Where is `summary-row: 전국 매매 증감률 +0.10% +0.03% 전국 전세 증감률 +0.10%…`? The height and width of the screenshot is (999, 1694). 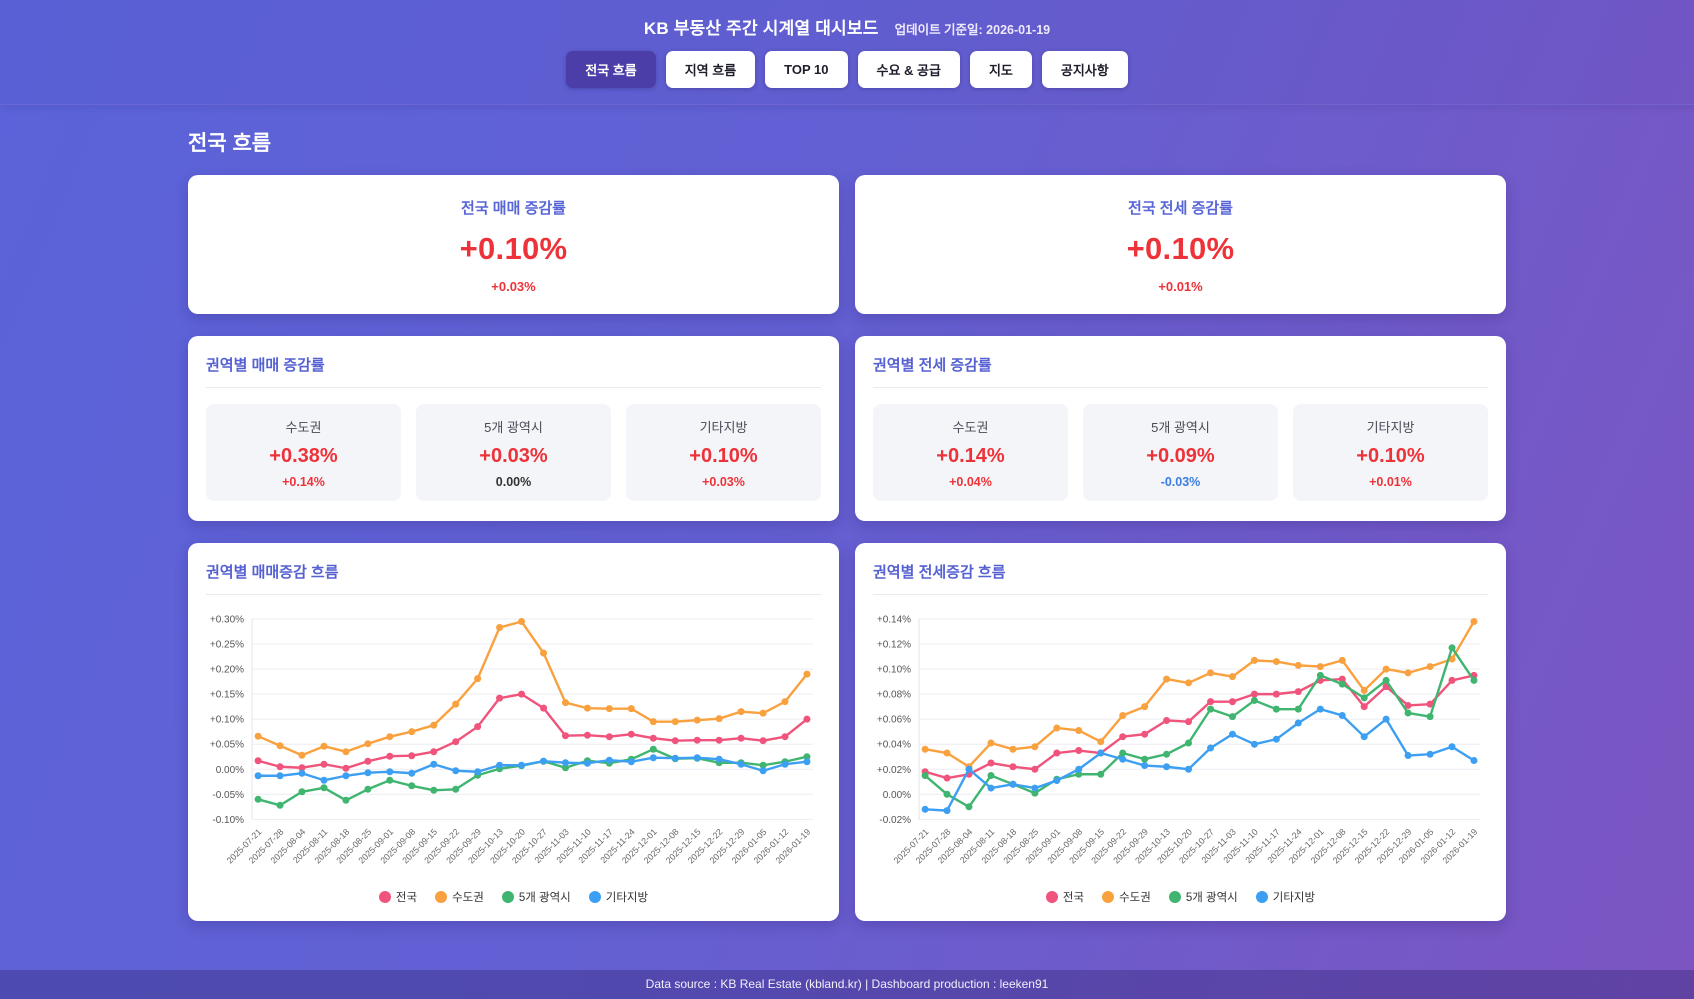
summary-row: 전국 매매 증감률 +0.10% +0.03% 전국 전세 증감률 +0.10%… is located at coordinates (847, 244).